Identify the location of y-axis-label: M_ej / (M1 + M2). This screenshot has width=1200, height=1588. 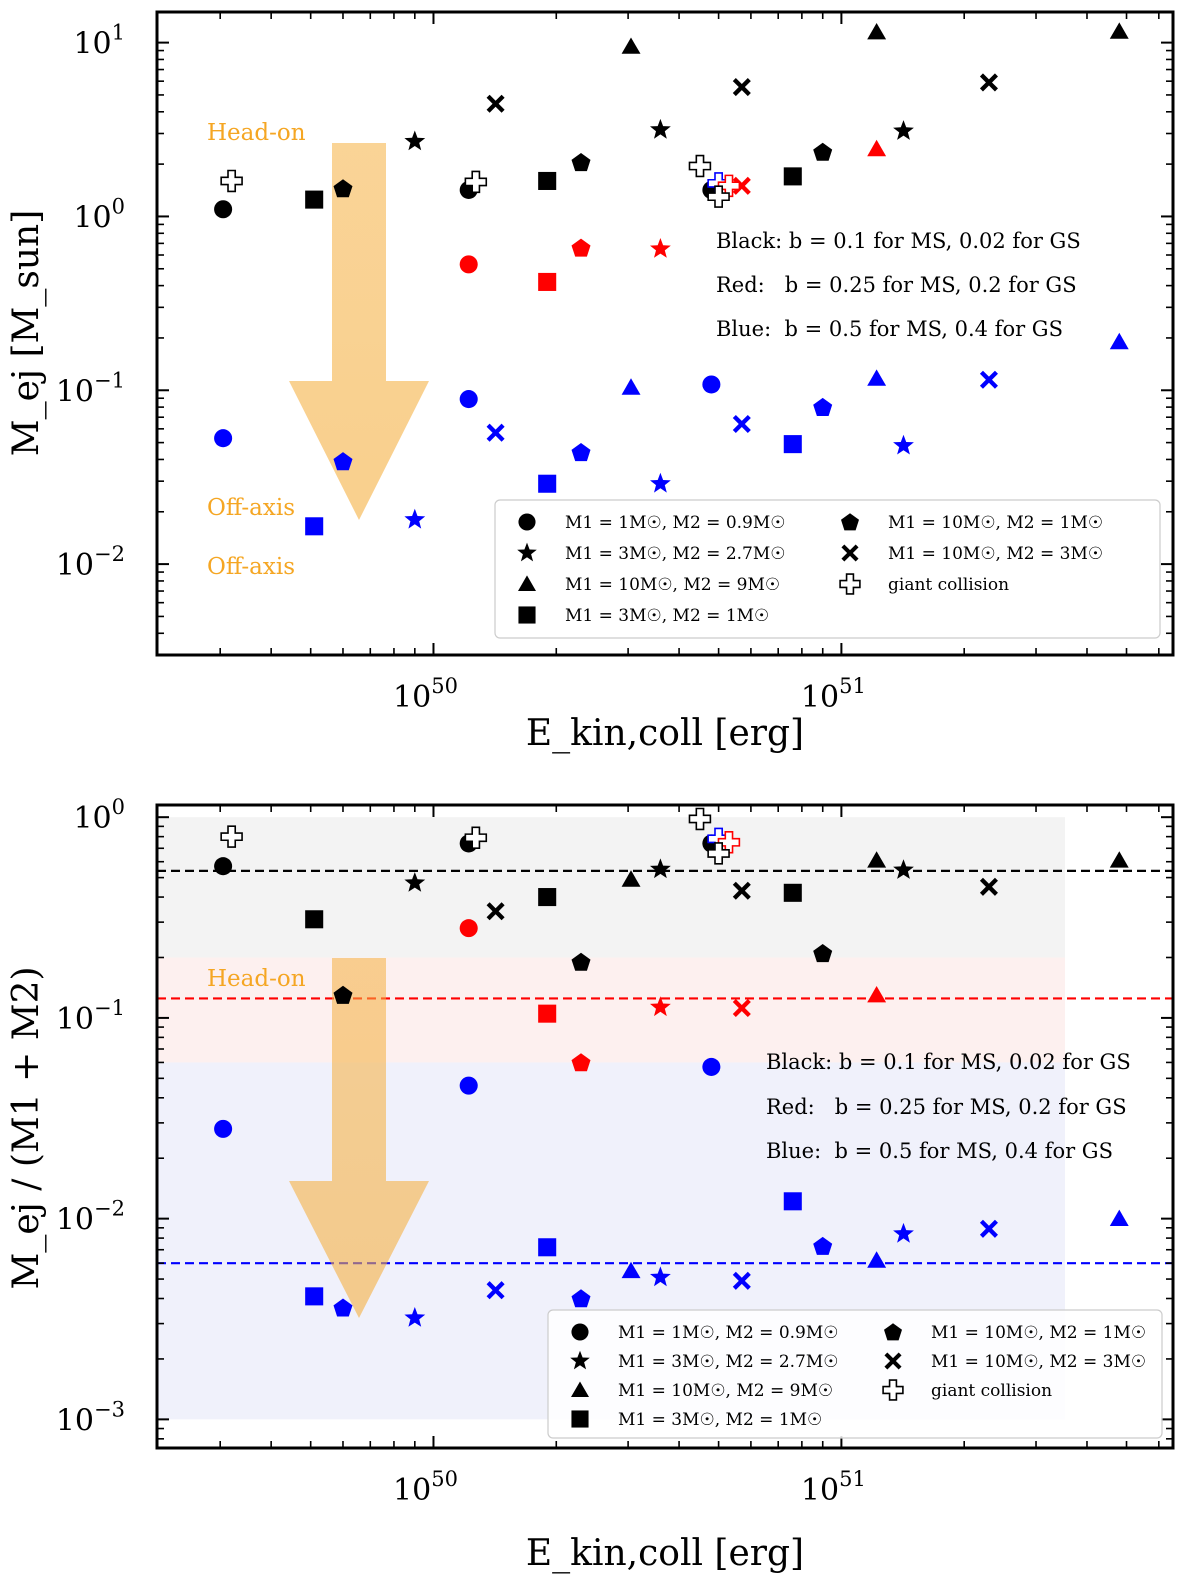
(26, 1127).